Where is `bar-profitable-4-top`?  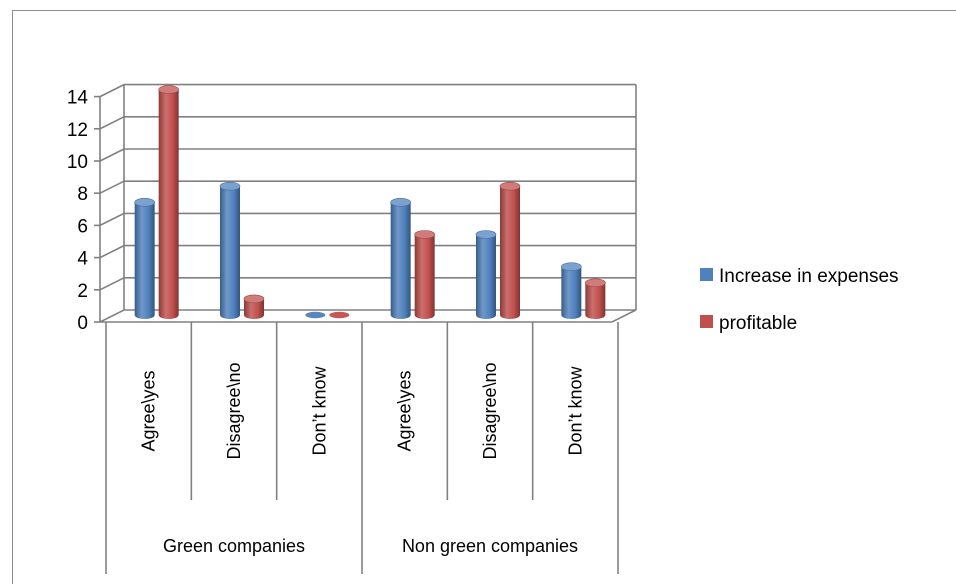 bar-profitable-4-top is located at coordinates (510, 186).